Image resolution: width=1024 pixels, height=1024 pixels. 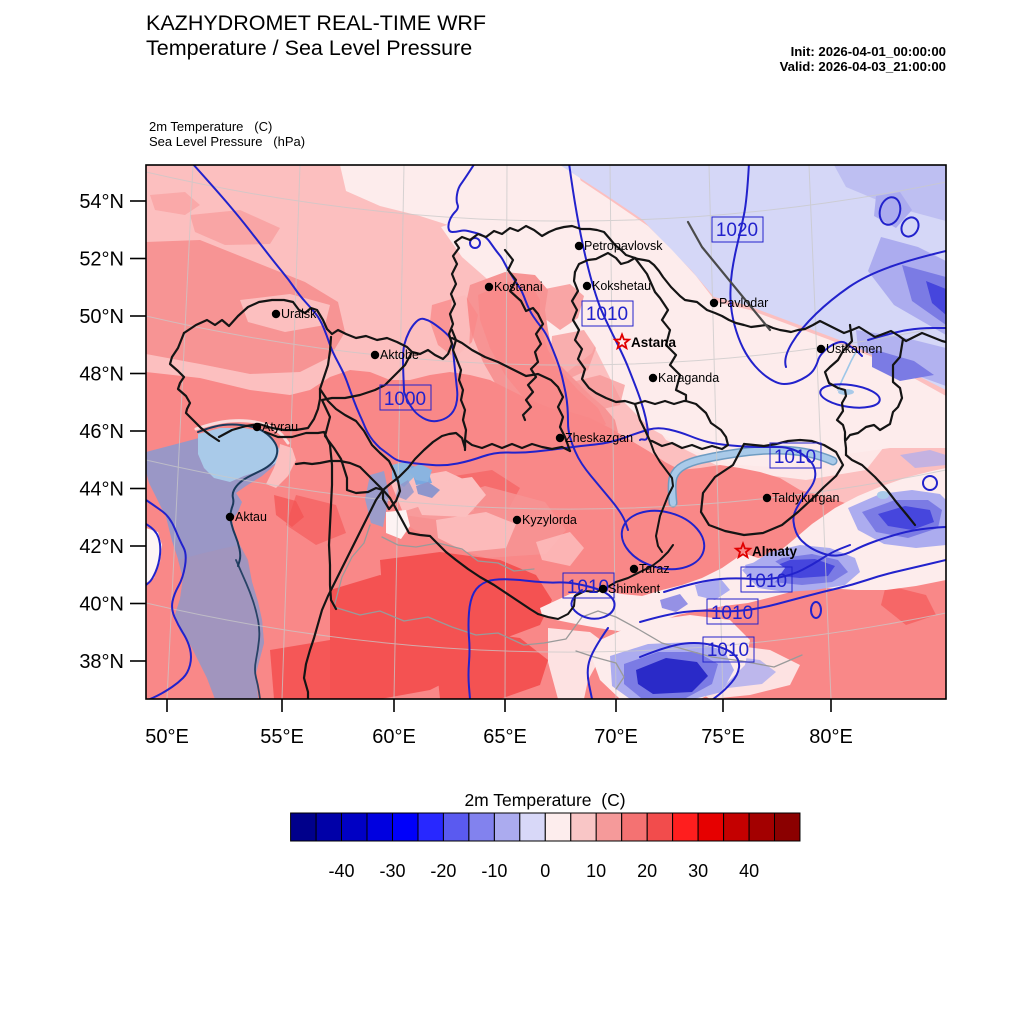 I want to click on svg-text: 0, so click(x=545, y=871).